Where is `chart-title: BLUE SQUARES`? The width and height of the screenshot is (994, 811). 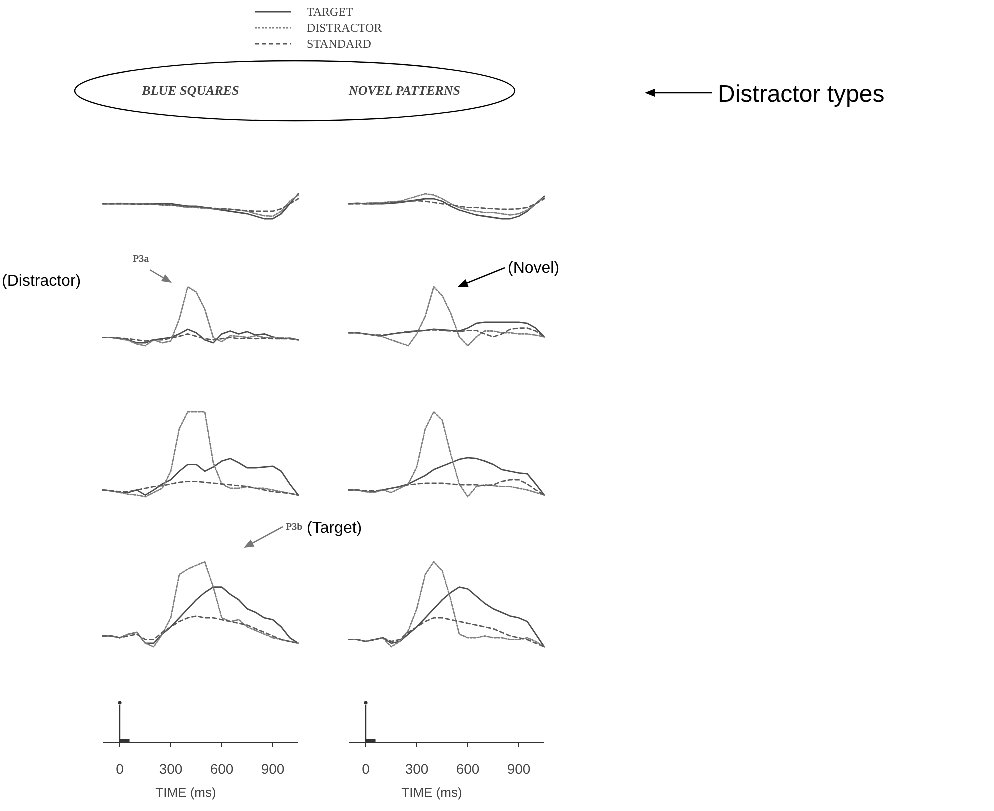 chart-title: BLUE SQUARES is located at coordinates (190, 90).